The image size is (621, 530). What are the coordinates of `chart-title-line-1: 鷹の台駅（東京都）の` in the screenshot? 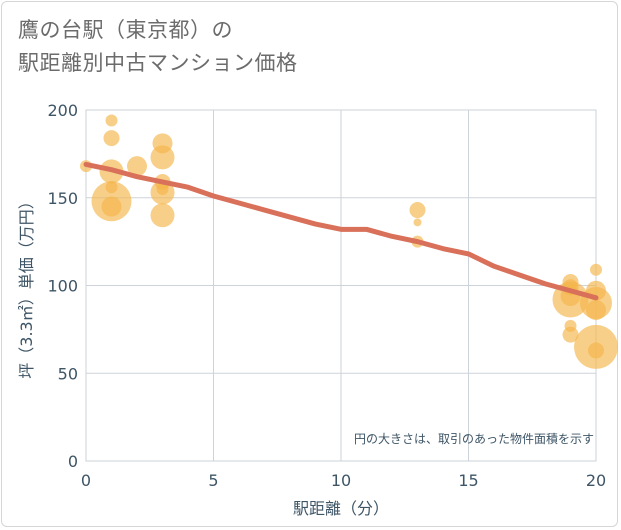 It's located at (125, 30).